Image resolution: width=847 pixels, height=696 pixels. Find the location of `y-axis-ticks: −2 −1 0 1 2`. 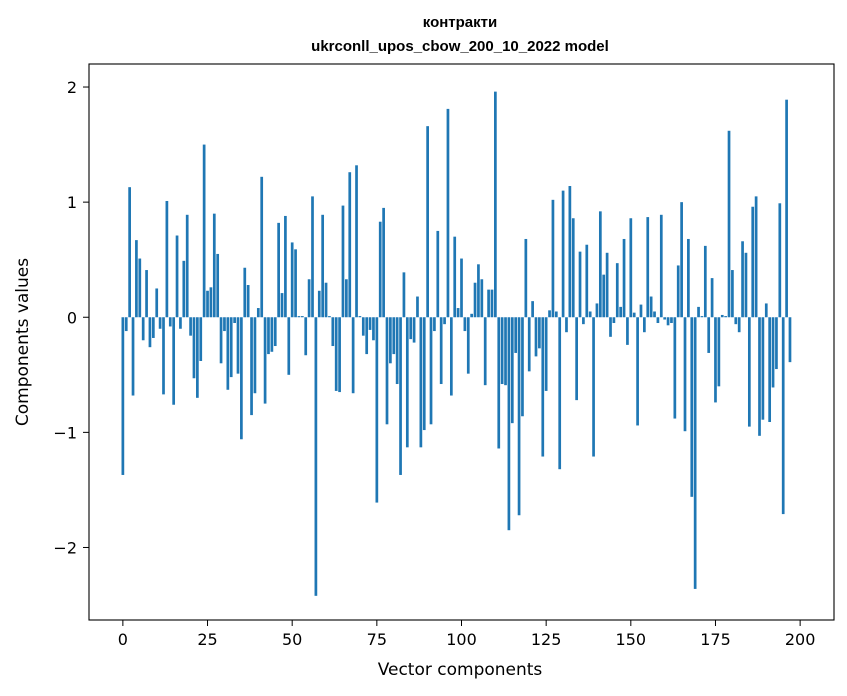

y-axis-ticks: −2 −1 0 1 2 is located at coordinates (71, 317).